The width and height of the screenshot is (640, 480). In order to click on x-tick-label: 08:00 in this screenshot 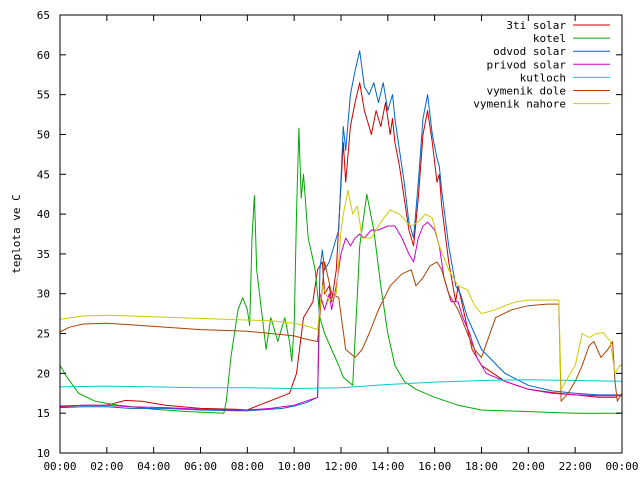, I will do `click(247, 466)`.